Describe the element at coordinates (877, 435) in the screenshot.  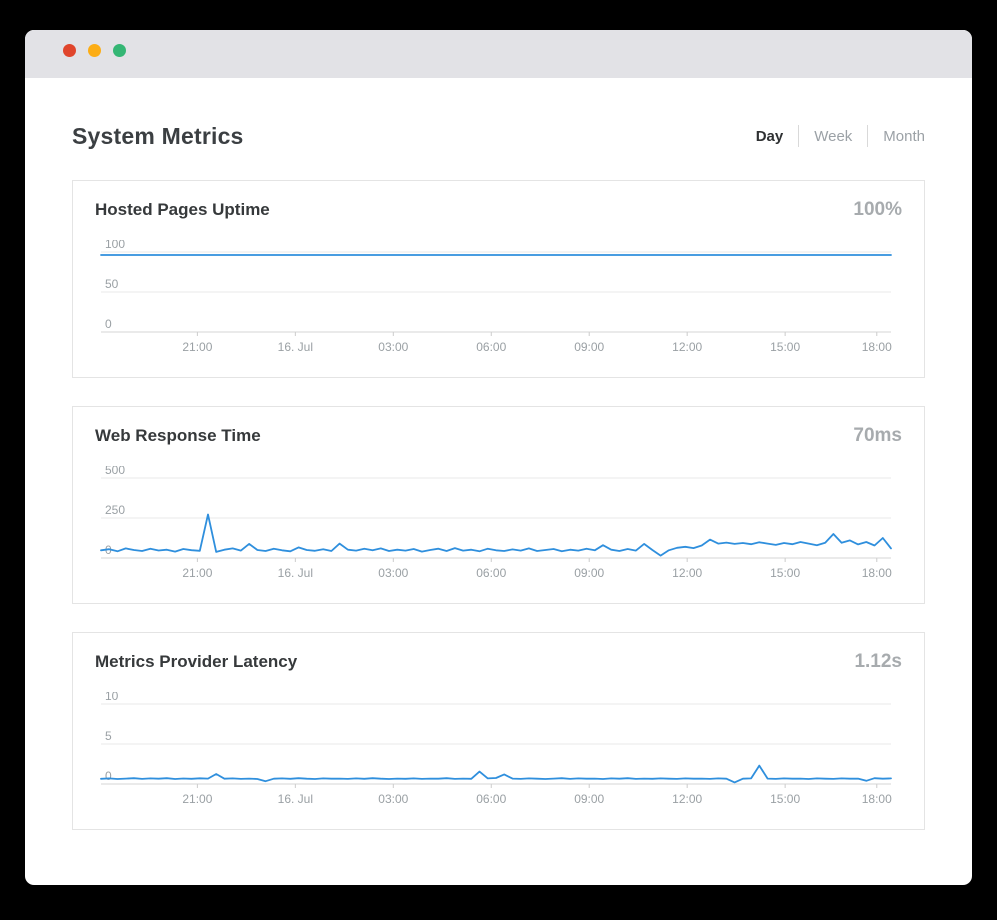
I see `current-value-badge: 70ms` at that location.